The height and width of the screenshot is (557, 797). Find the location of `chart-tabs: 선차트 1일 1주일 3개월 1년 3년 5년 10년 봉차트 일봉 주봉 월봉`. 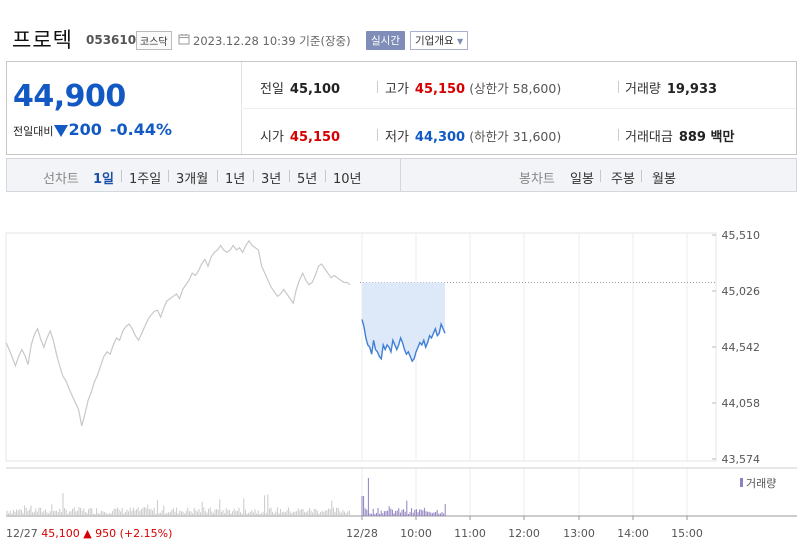

chart-tabs: 선차트 1일 1주일 3개월 1년 3년 5년 10년 봉차트 일봉 주봉 월봉 is located at coordinates (401, 175).